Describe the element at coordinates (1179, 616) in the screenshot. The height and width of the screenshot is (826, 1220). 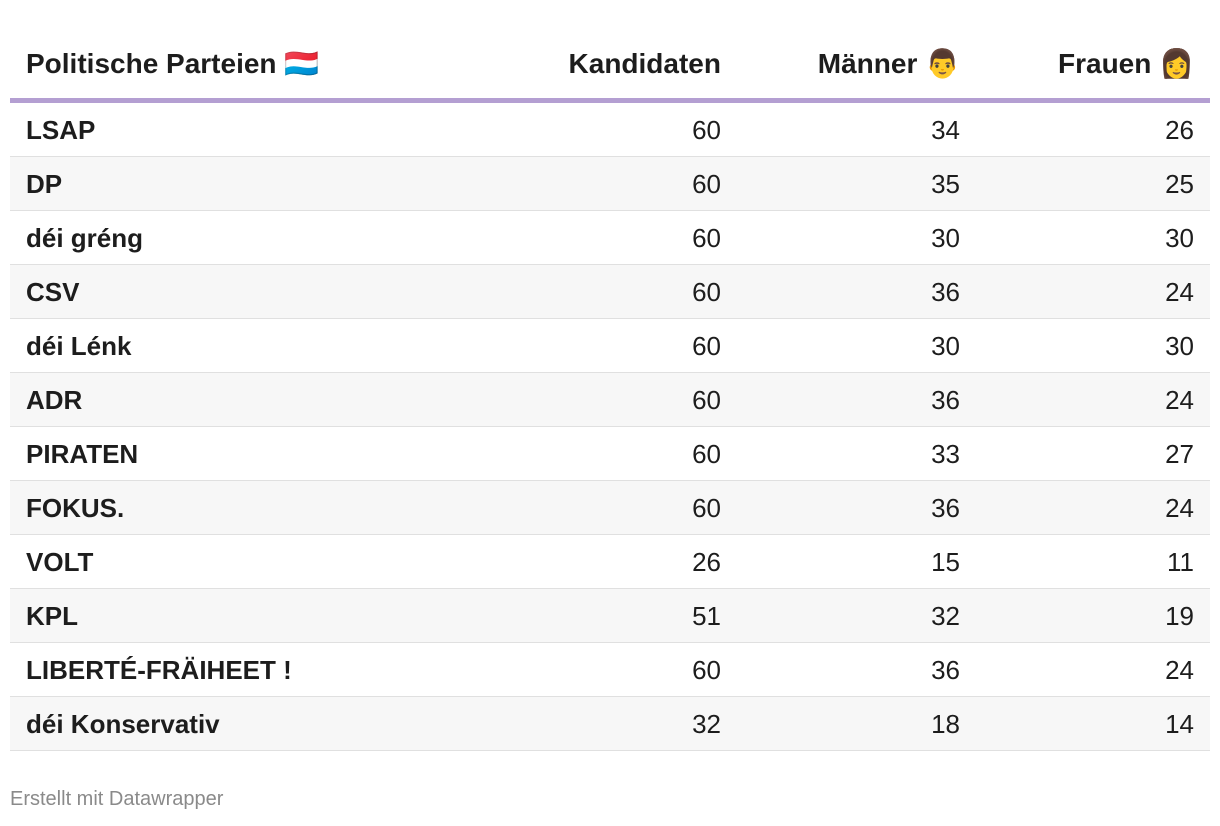
I see `number-cell: 19` at that location.